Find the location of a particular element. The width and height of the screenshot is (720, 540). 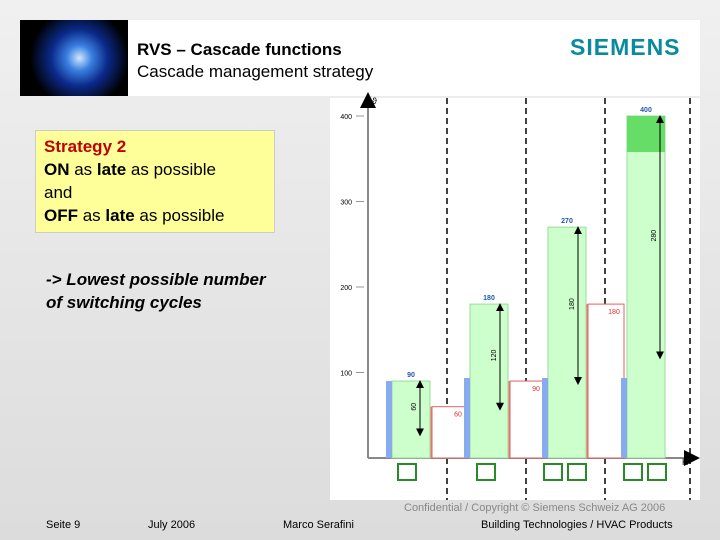

arrow-label: 120 is located at coordinates (494, 355).